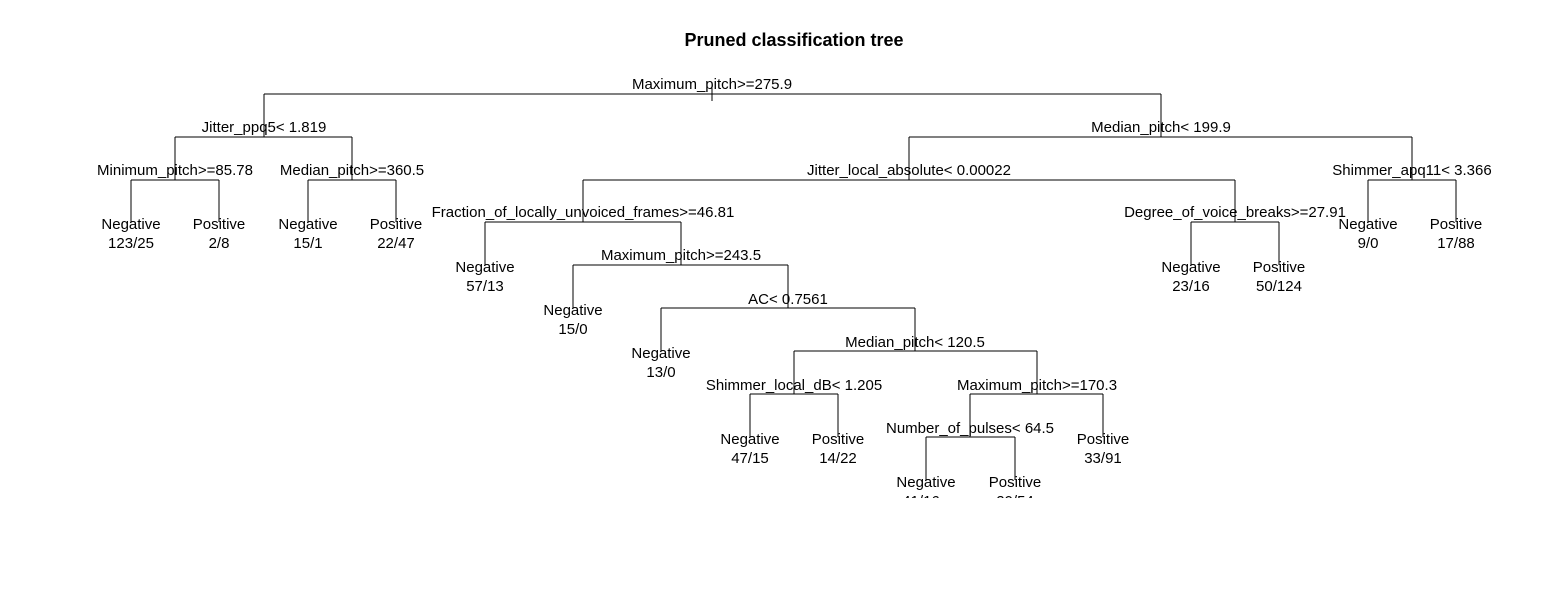 The height and width of the screenshot is (594, 1550). What do you see at coordinates (1235, 212) in the screenshot?
I see `split-label-n13: Degree_of_voice_breaks>=27.91` at bounding box center [1235, 212].